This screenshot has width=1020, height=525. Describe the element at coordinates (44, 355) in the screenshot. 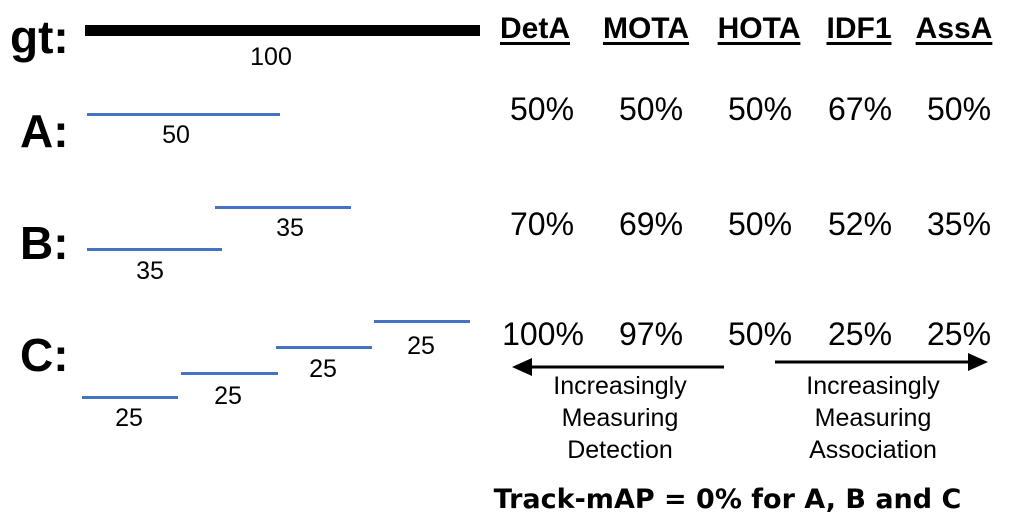

I see `row-label-c: C:` at that location.